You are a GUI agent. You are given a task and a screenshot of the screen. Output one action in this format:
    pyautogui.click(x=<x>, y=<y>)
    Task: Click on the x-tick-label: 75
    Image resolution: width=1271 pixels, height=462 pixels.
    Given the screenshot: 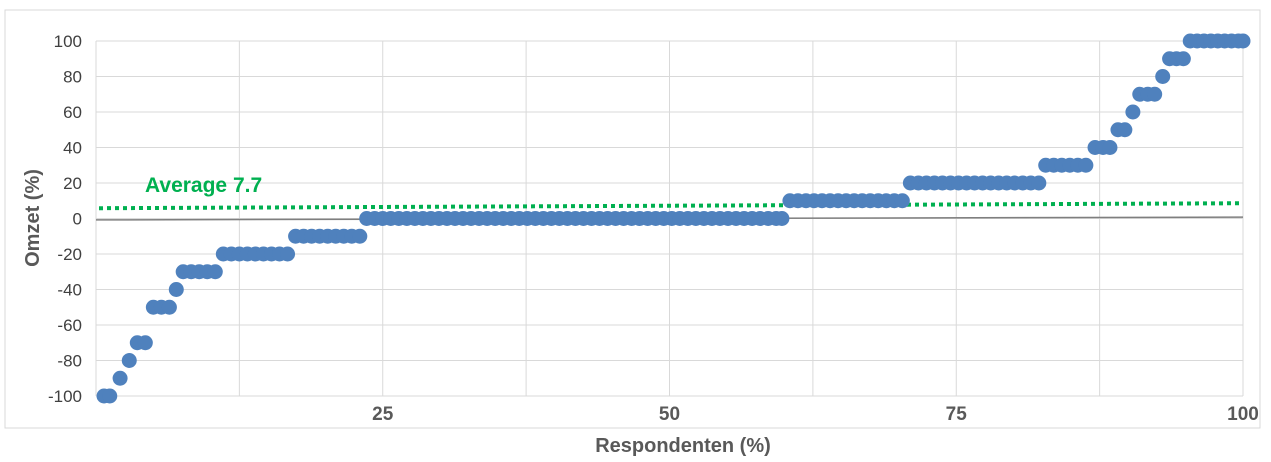 What is the action you would take?
    pyautogui.click(x=957, y=414)
    